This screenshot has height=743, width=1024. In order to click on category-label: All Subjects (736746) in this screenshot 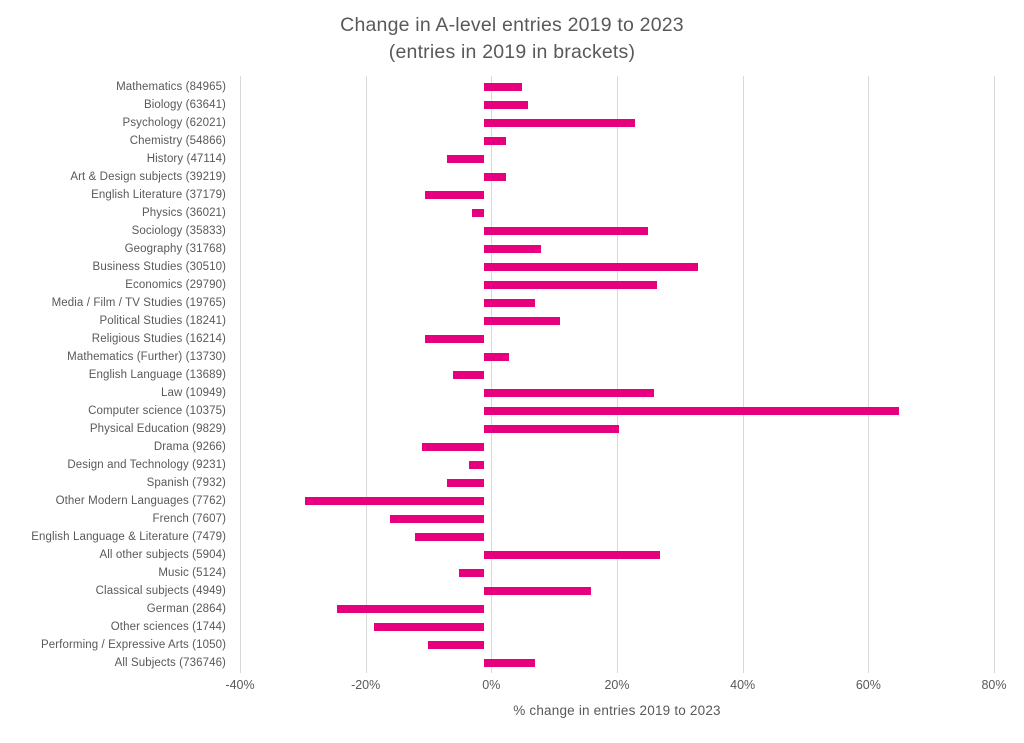, I will do `click(170, 663)`.